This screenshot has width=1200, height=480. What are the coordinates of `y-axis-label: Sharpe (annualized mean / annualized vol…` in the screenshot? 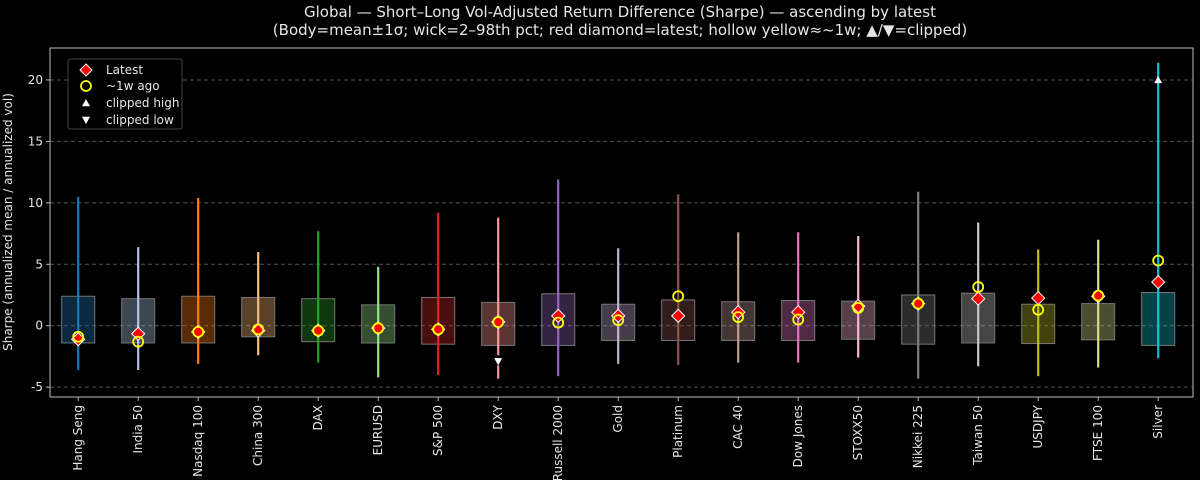 It's located at (8, 222).